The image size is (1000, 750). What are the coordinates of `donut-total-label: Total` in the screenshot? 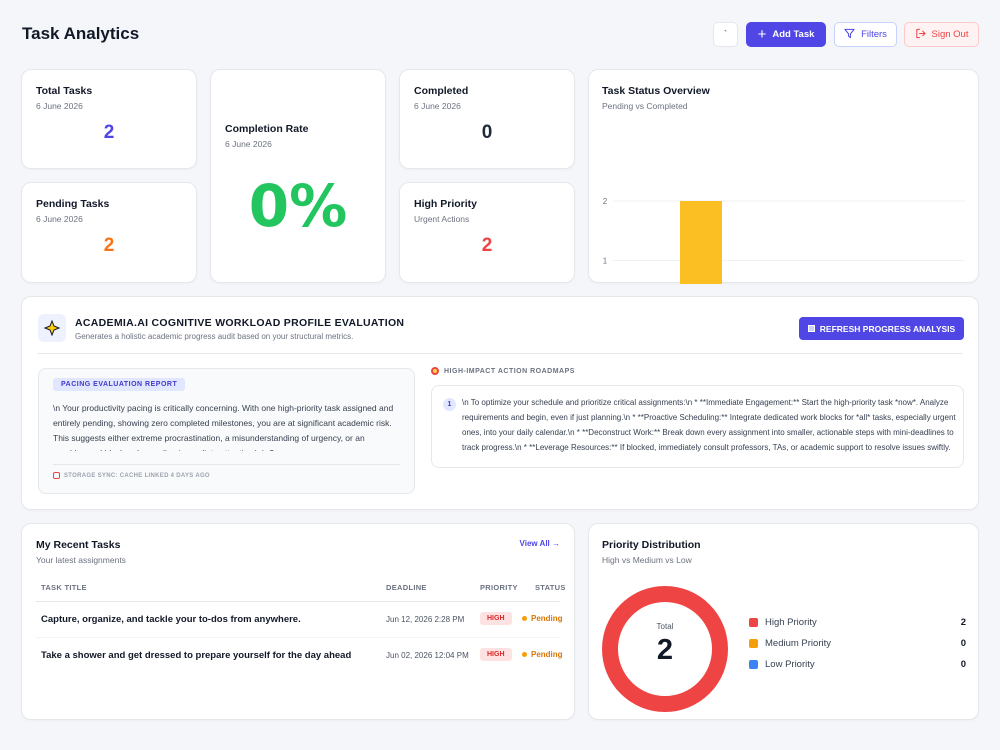 It's located at (665, 626).